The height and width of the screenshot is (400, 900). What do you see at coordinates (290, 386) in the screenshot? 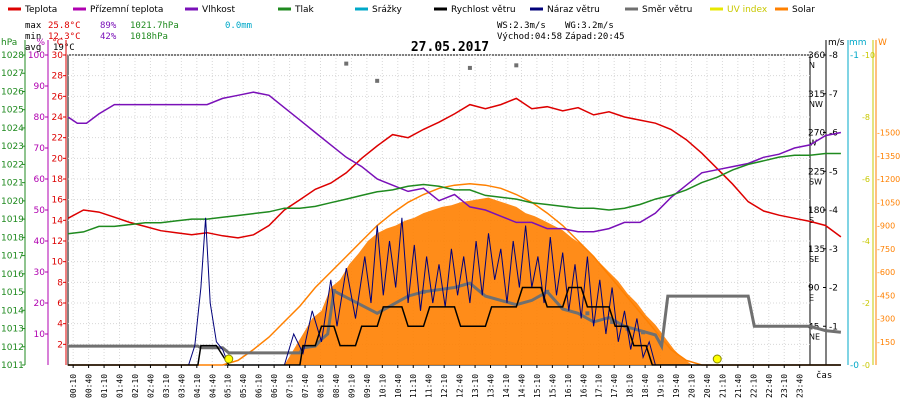
I see `x-tick-label: 07:10` at bounding box center [290, 386].